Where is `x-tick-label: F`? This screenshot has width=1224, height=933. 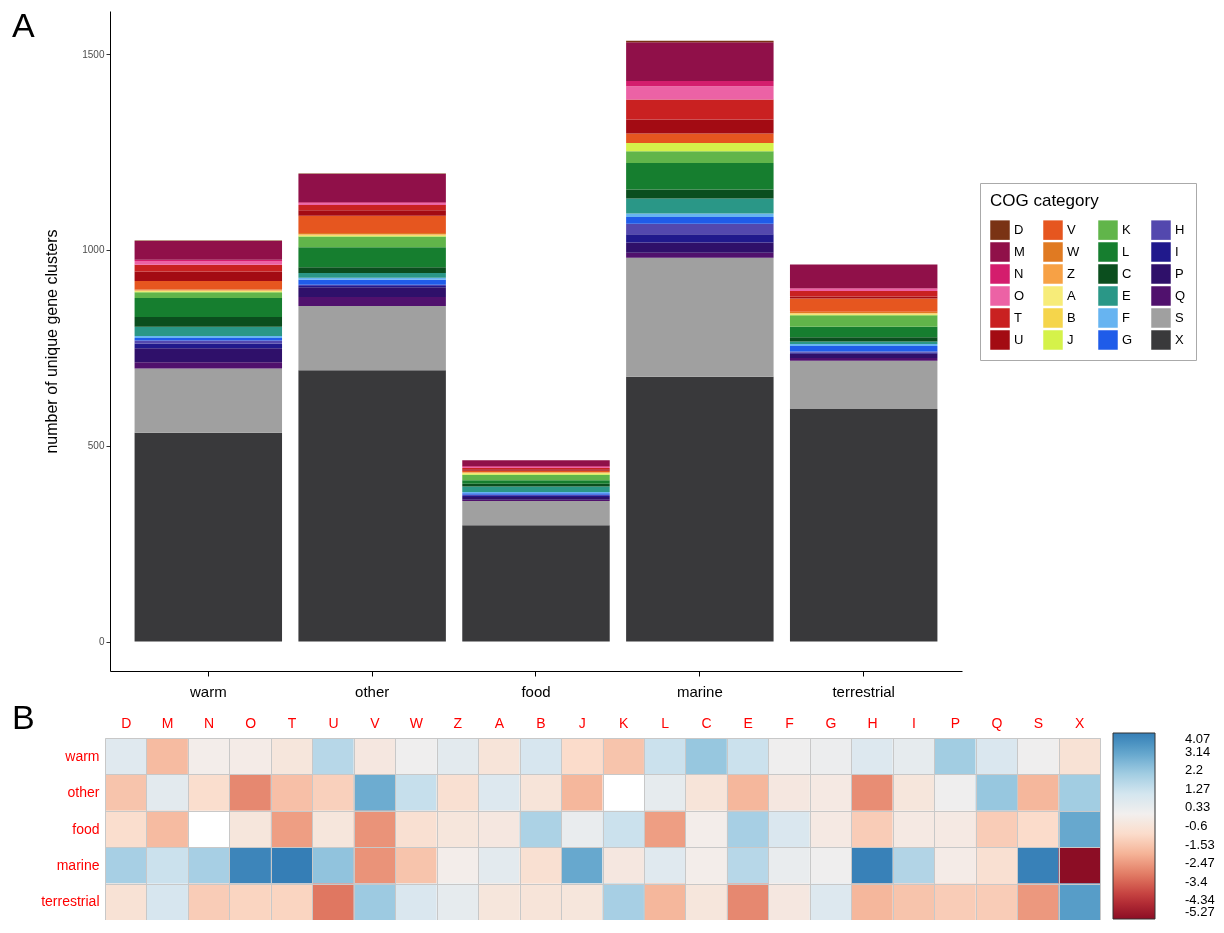 x-tick-label: F is located at coordinates (789, 722).